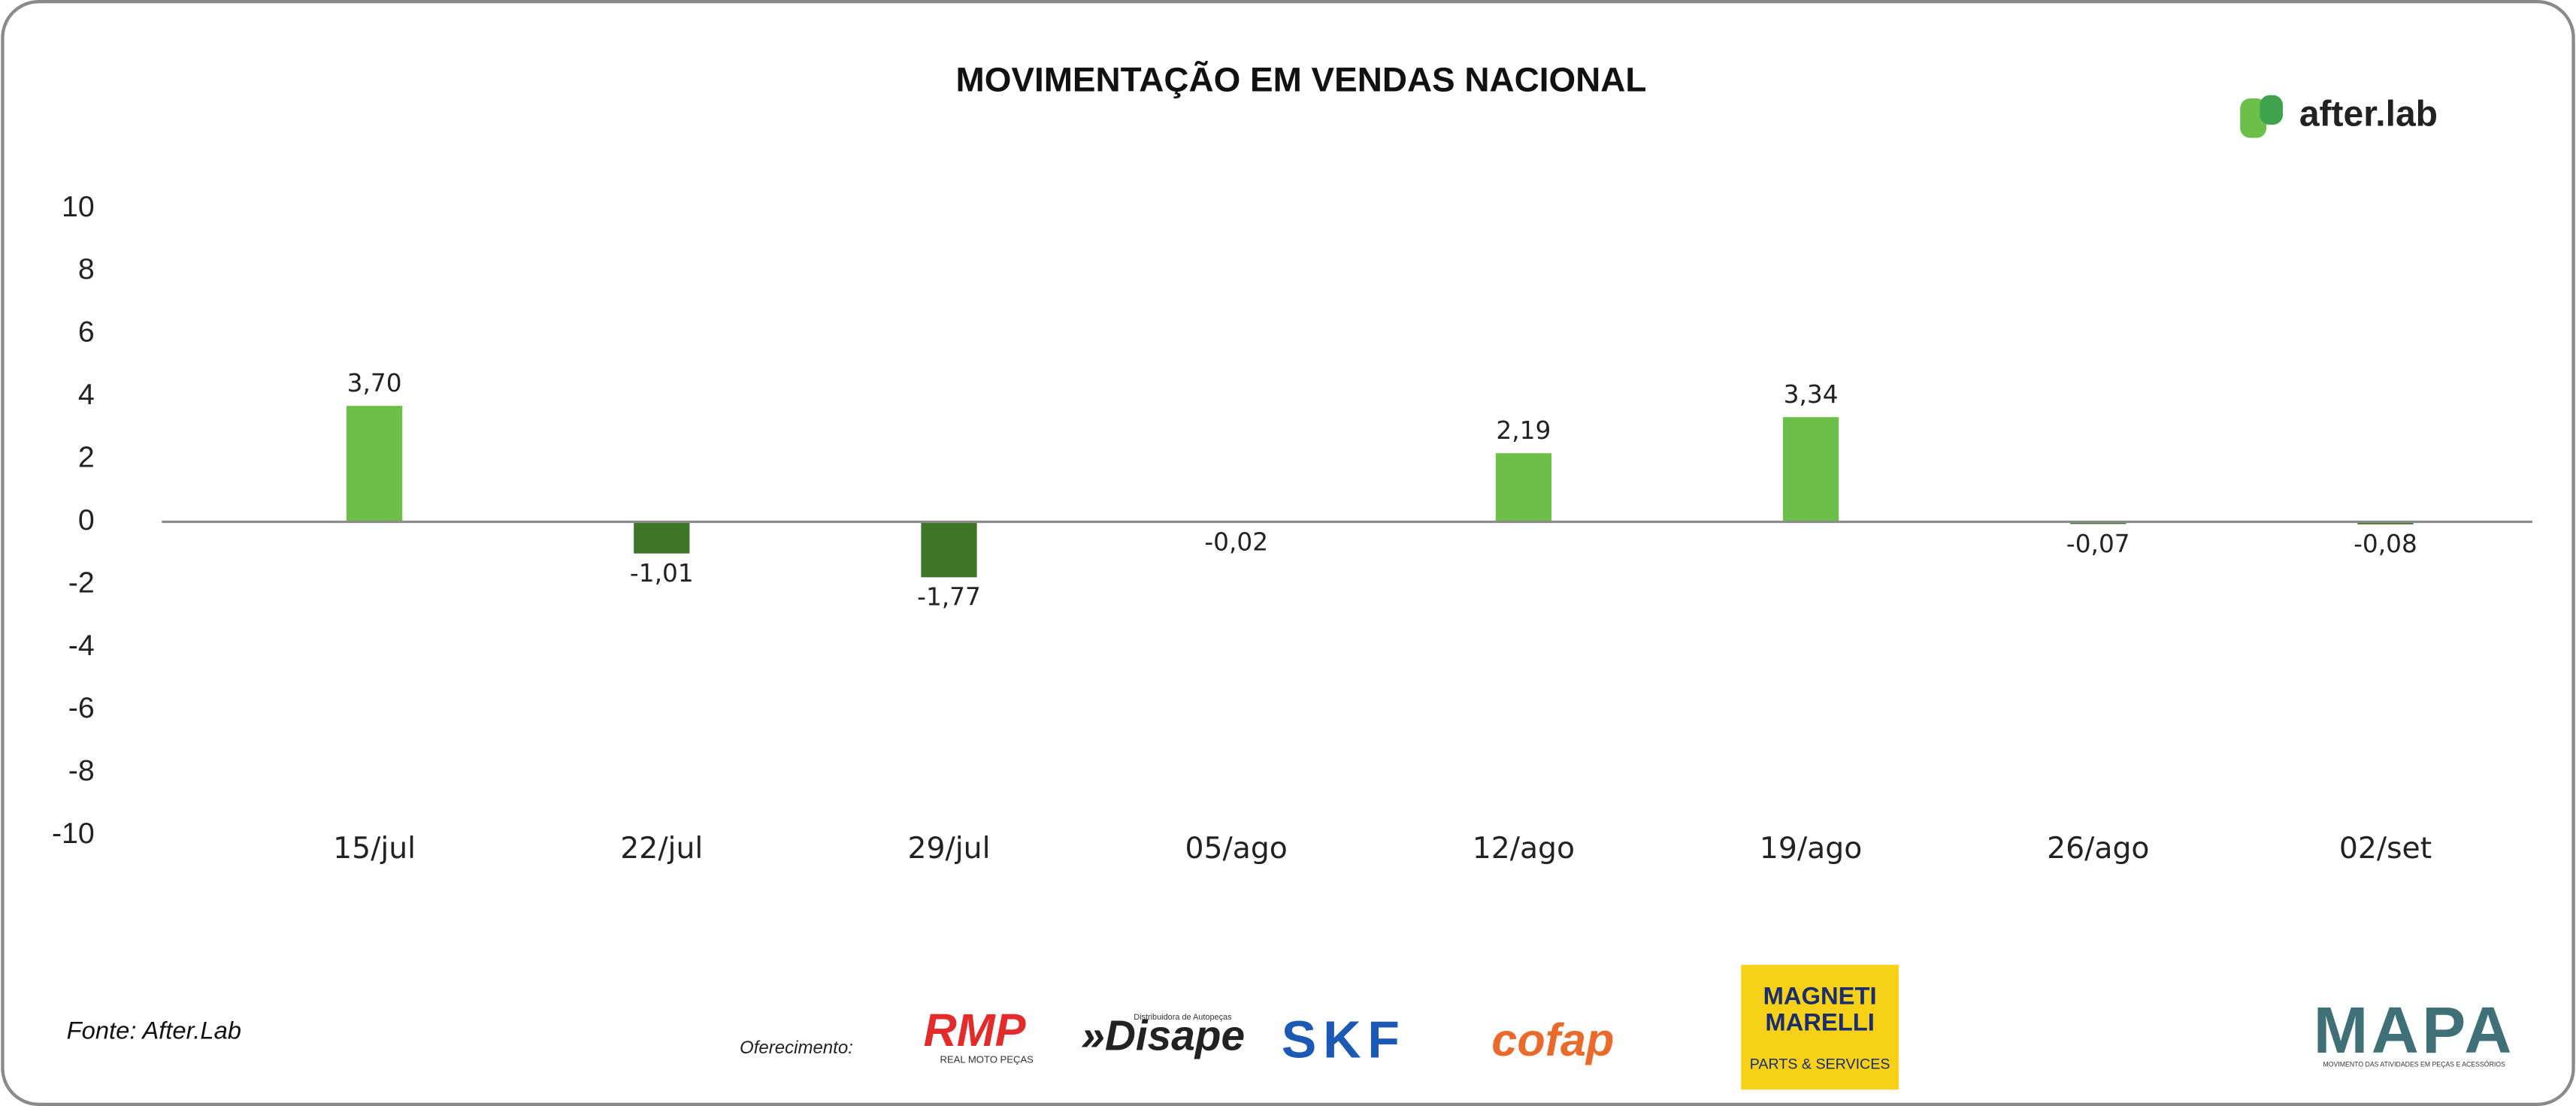 This screenshot has width=2576, height=1106. Describe the element at coordinates (975, 1030) in the screenshot. I see `rmp-logo: RMP` at that location.